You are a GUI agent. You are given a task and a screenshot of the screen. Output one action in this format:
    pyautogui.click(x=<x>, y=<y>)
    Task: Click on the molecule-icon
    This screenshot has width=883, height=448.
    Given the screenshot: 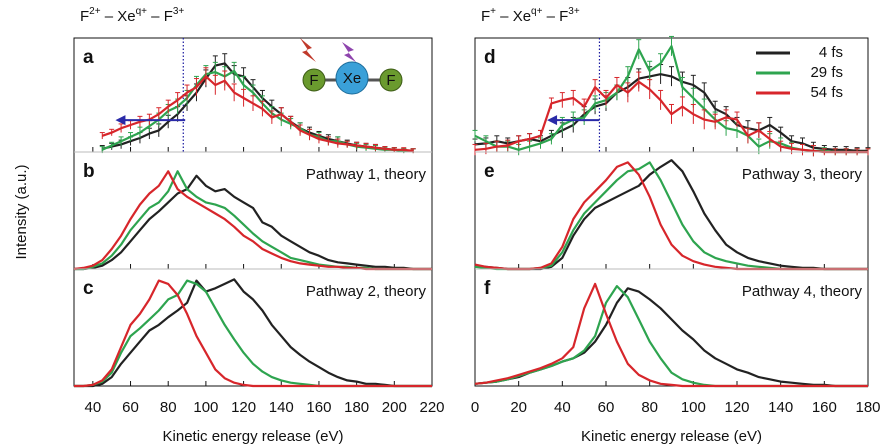 What is the action you would take?
    pyautogui.click(x=351, y=66)
    